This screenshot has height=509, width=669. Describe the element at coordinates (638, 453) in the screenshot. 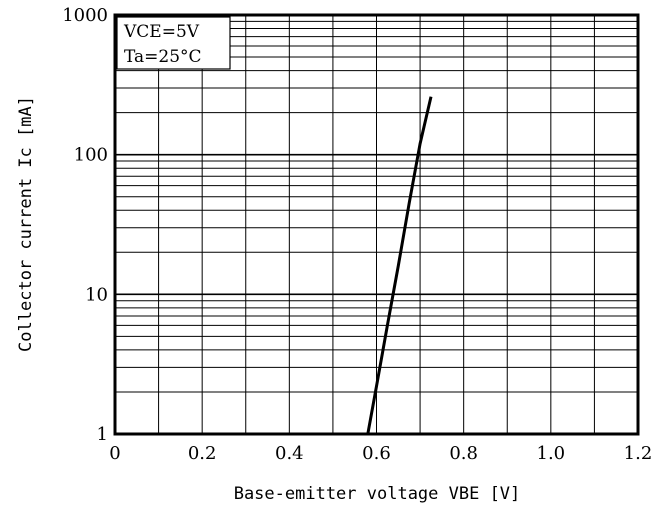

I see `x-tick-label: 1.2` at that location.